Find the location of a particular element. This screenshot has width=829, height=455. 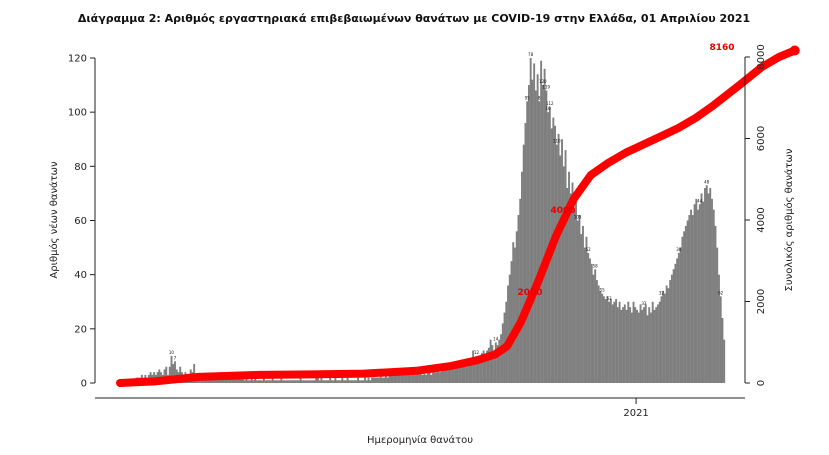

y-ticks-left: 0 20 40 60 80 100 120 is located at coordinates (81, 222).